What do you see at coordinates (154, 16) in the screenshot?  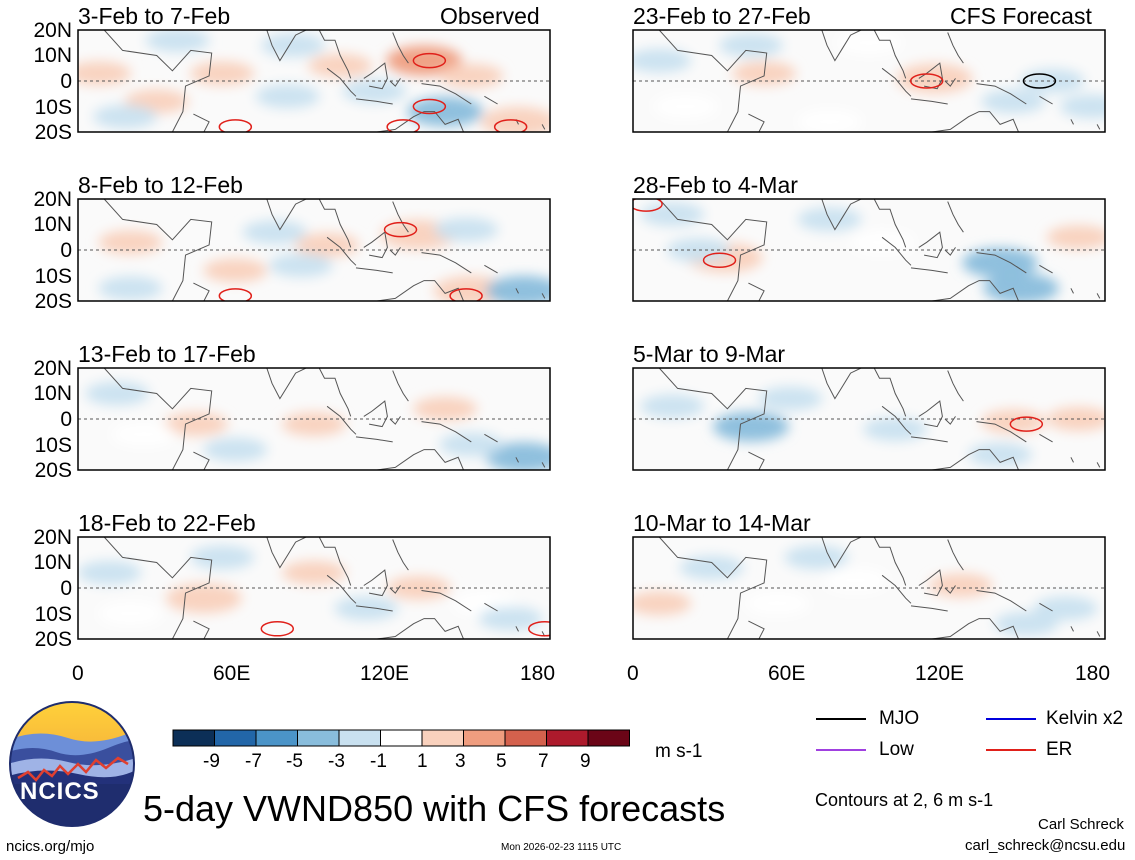 I see `panel-title: 3-Feb to 7-Feb` at bounding box center [154, 16].